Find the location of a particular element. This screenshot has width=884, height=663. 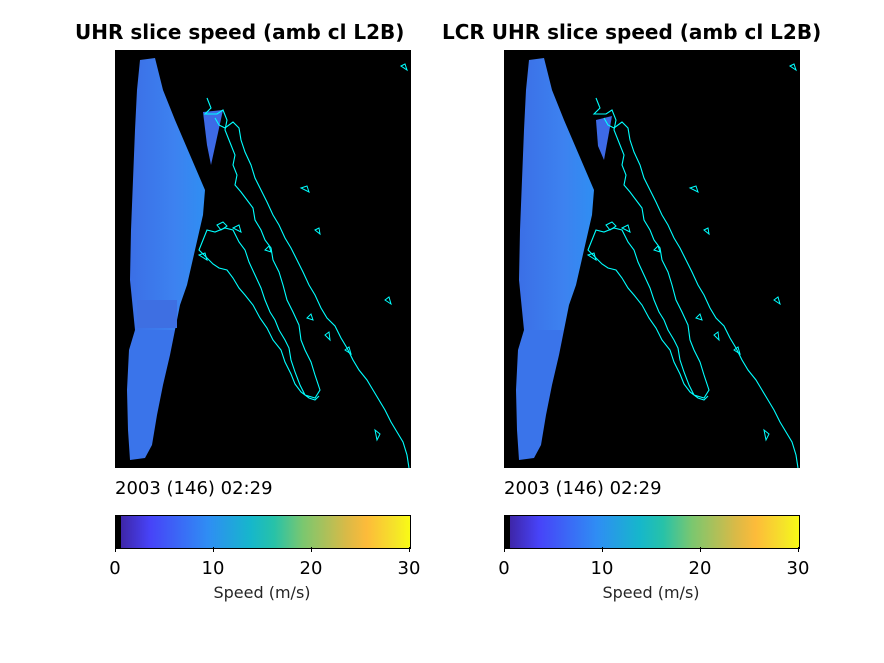

chart-title: UHR slice speed (amb cl L2B) is located at coordinates (240, 32).